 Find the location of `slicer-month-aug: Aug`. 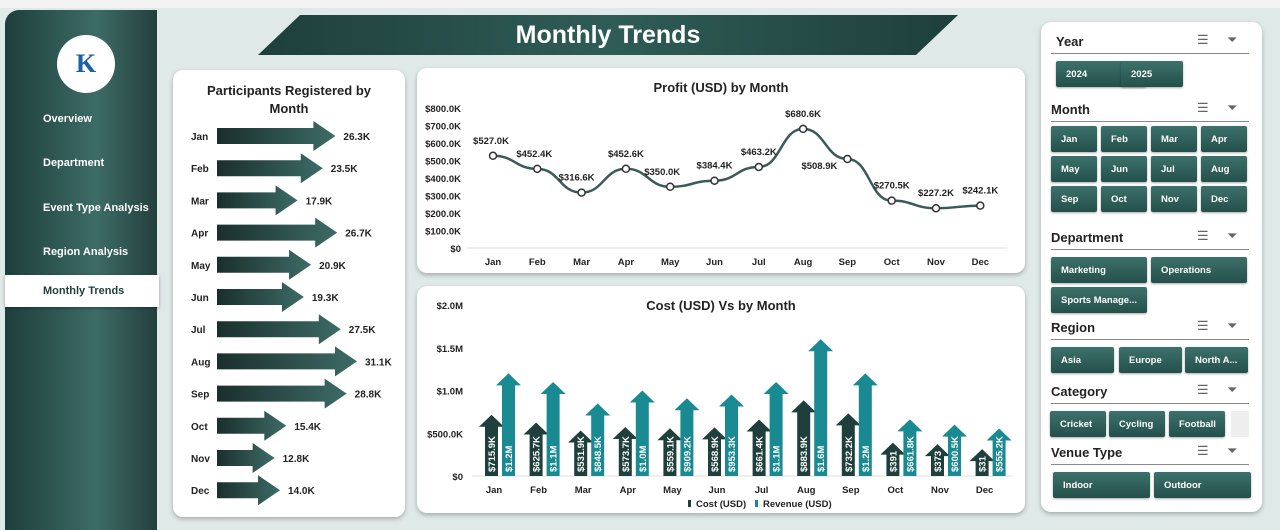

slicer-month-aug: Aug is located at coordinates (1224, 169).